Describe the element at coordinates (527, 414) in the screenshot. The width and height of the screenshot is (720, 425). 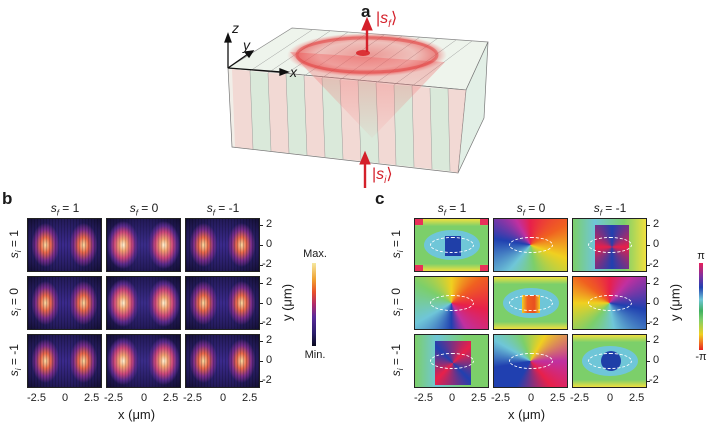
I see `panel-c-x-axis-label: x (μm)` at that location.